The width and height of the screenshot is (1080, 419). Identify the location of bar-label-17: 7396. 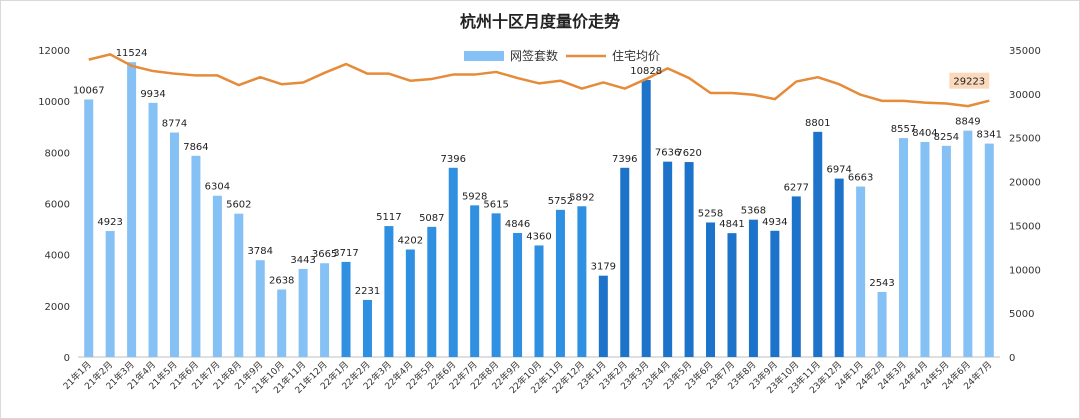
(453, 159).